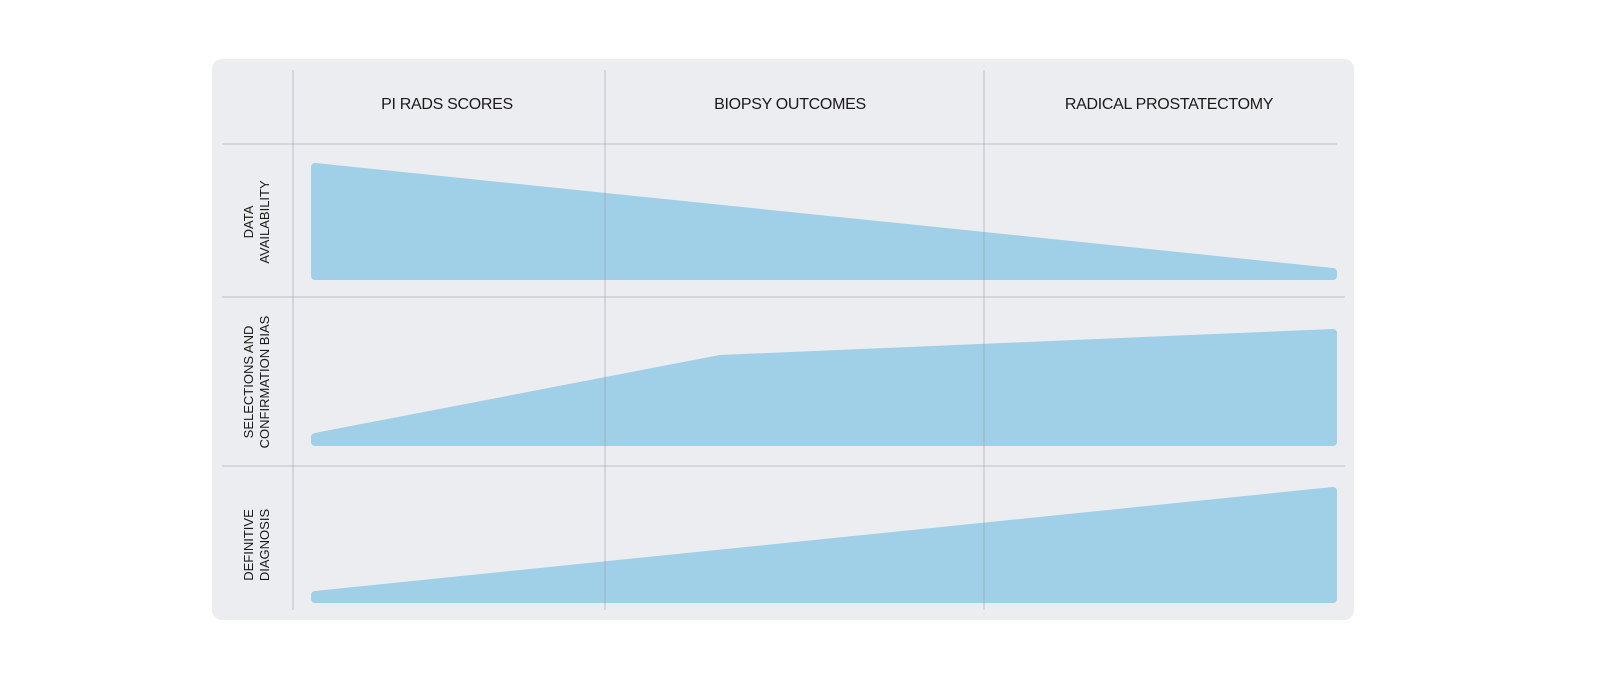 The height and width of the screenshot is (697, 1600). What do you see at coordinates (1169, 104) in the screenshot?
I see `column-header: RADICAL PROSTATECTOMY` at bounding box center [1169, 104].